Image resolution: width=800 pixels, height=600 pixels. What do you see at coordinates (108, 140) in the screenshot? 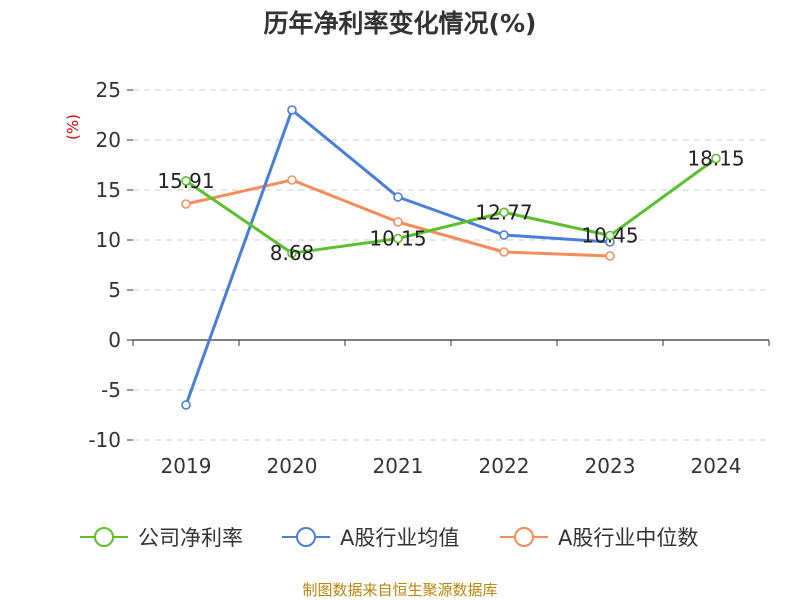
I see `y-tick-label: 20` at bounding box center [108, 140].